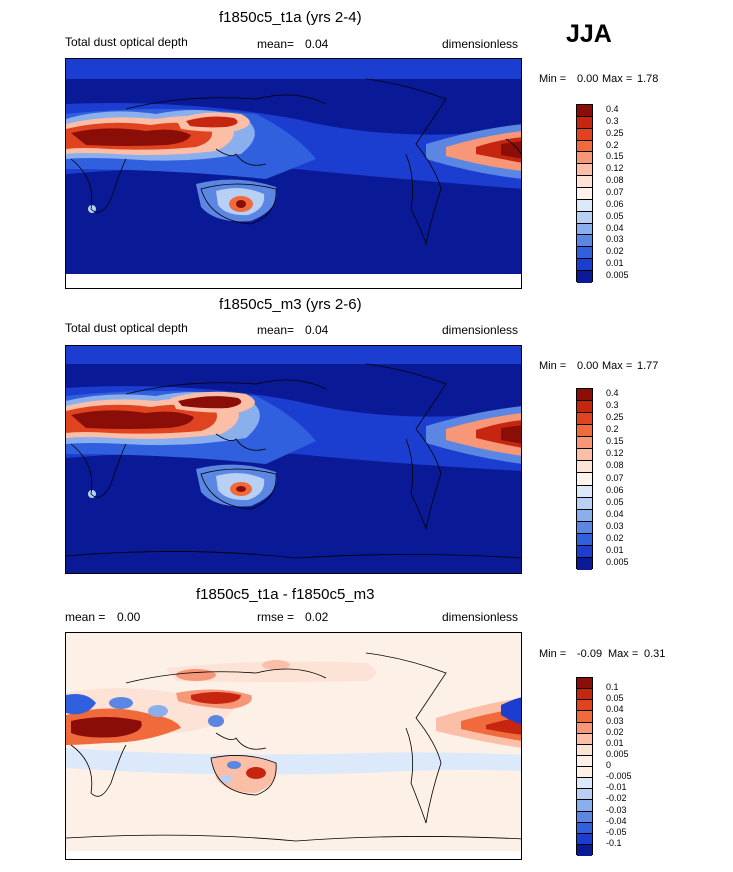  Describe the element at coordinates (609, 765) in the screenshot. I see `colorbar-tick-label: 0` at that location.